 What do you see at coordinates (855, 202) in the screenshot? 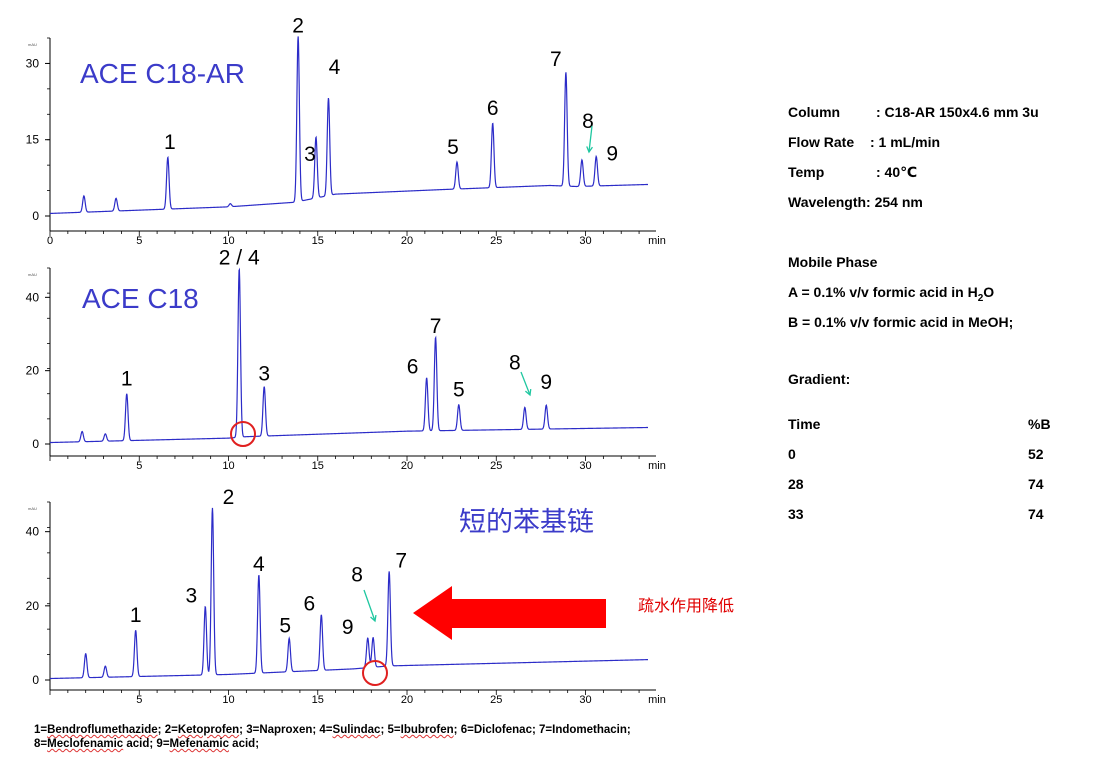
I see `wavelength: Wavelength: 254 nm` at bounding box center [855, 202].